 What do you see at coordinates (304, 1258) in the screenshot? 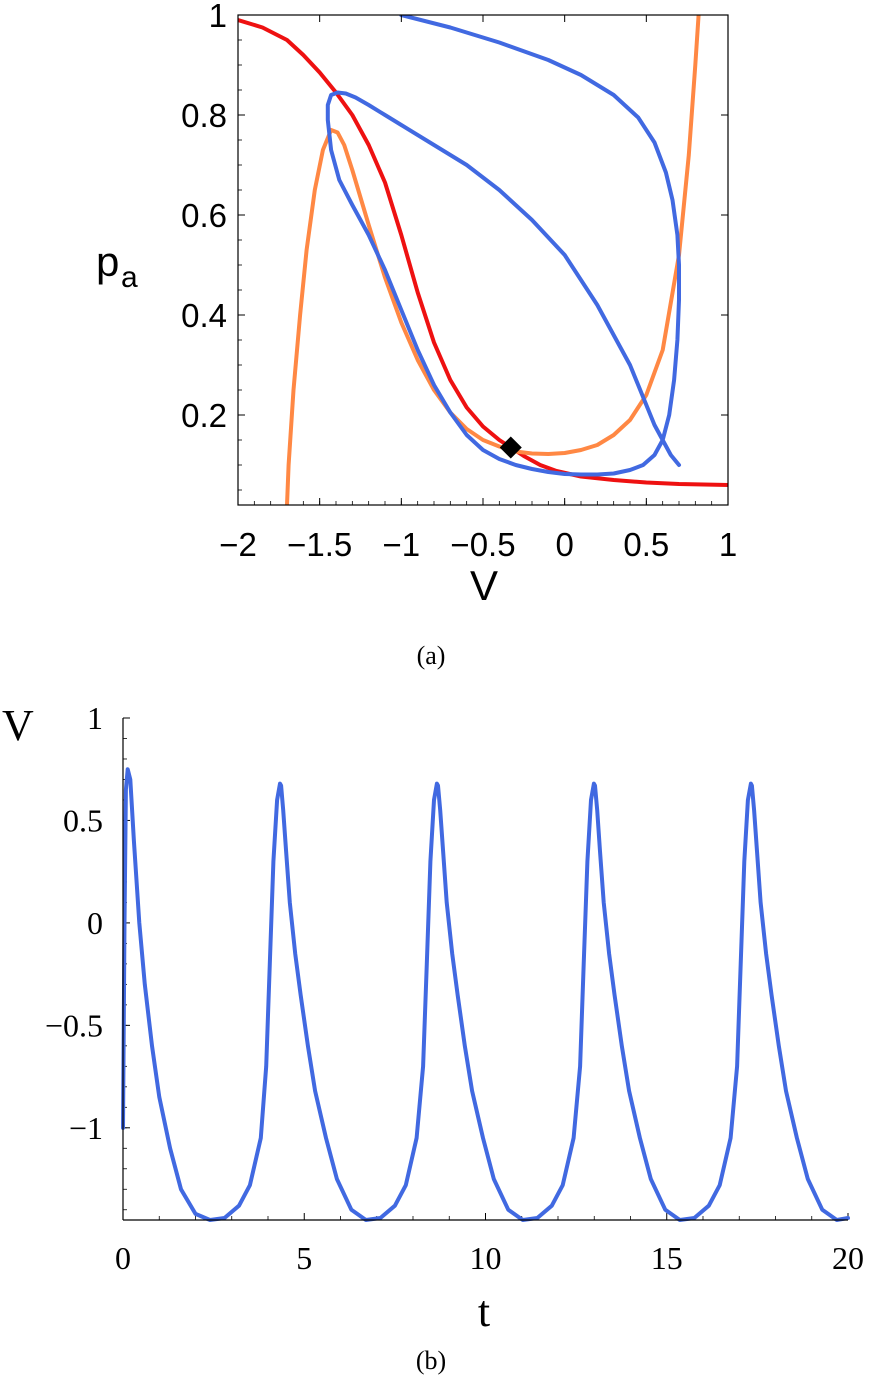
I see `panel-b-x-tick-label: 5` at bounding box center [304, 1258].